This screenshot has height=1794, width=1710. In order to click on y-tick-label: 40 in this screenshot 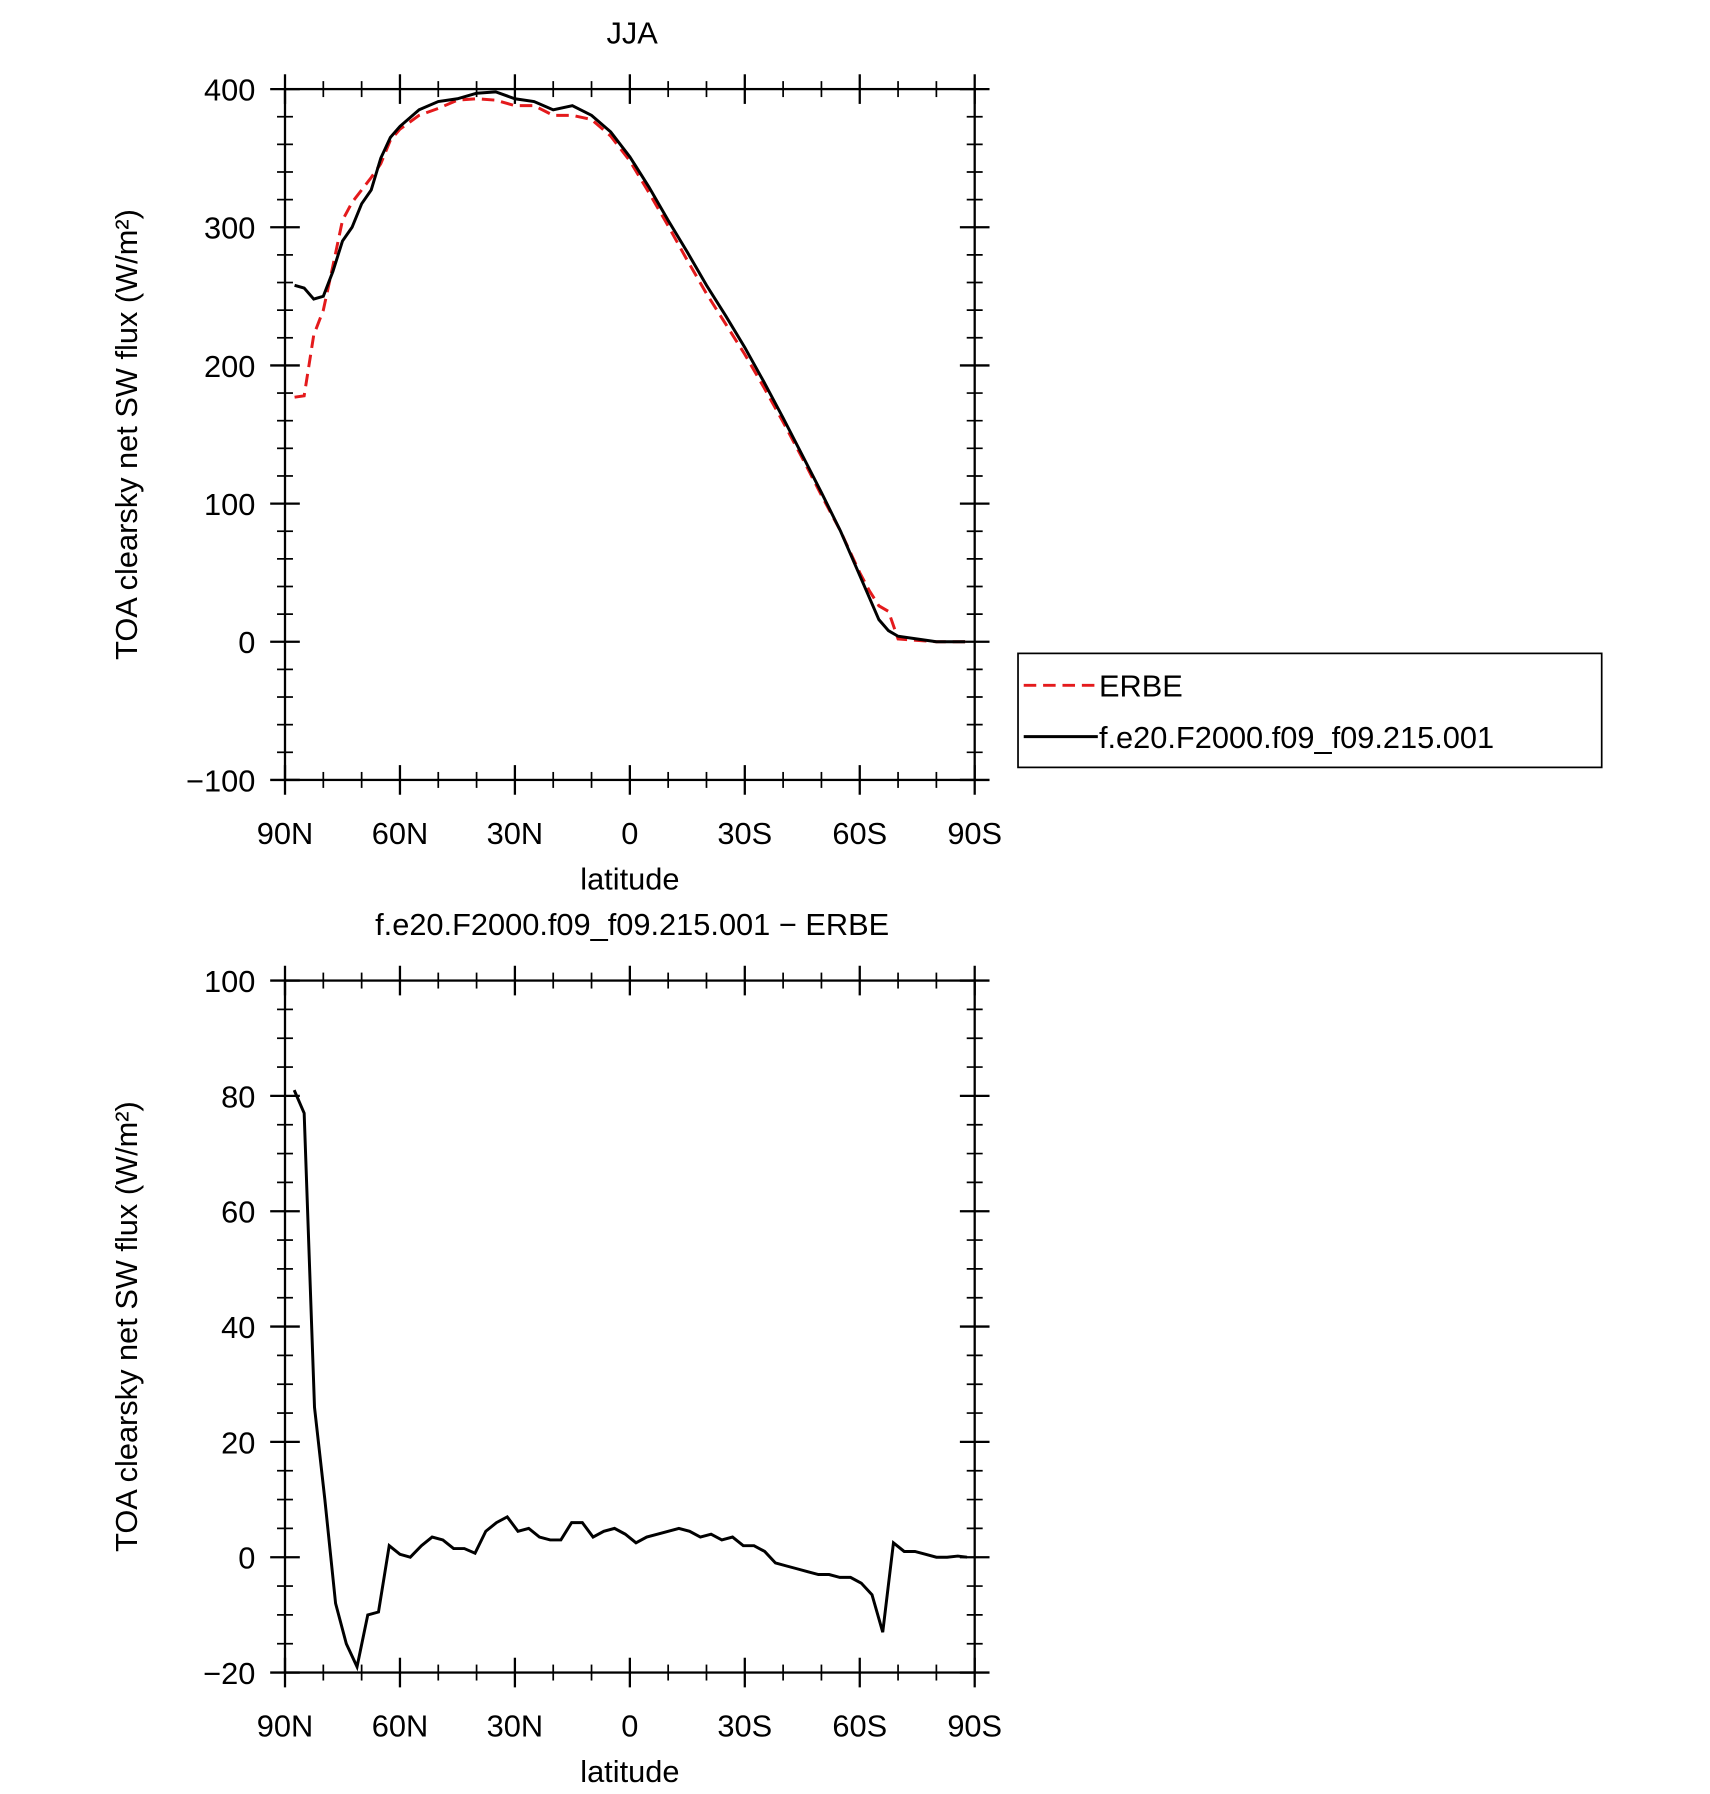, I will do `click(238, 1327)`.